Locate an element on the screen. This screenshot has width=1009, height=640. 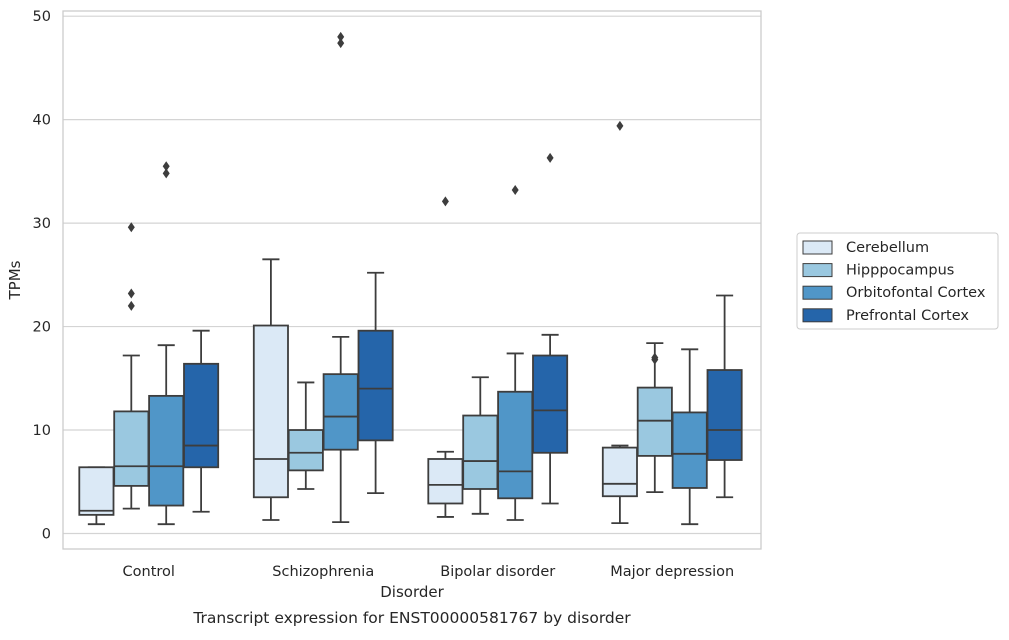
y-tick-label: 20 is located at coordinates (42, 328).